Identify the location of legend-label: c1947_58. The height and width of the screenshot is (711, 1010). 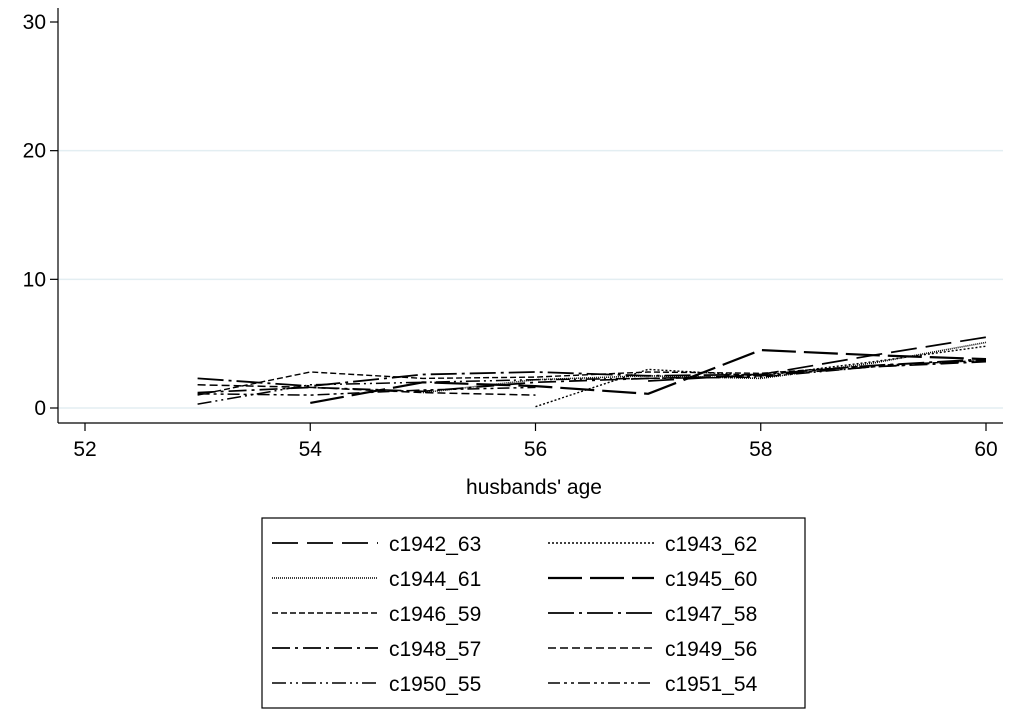
(711, 614).